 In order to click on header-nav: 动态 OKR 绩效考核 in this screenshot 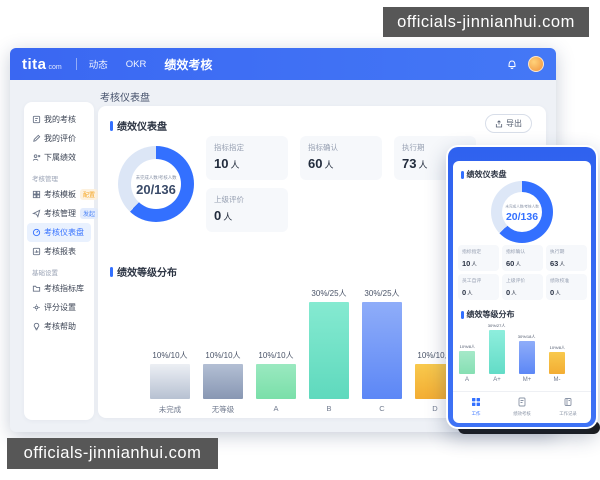, I will do `click(151, 64)`.